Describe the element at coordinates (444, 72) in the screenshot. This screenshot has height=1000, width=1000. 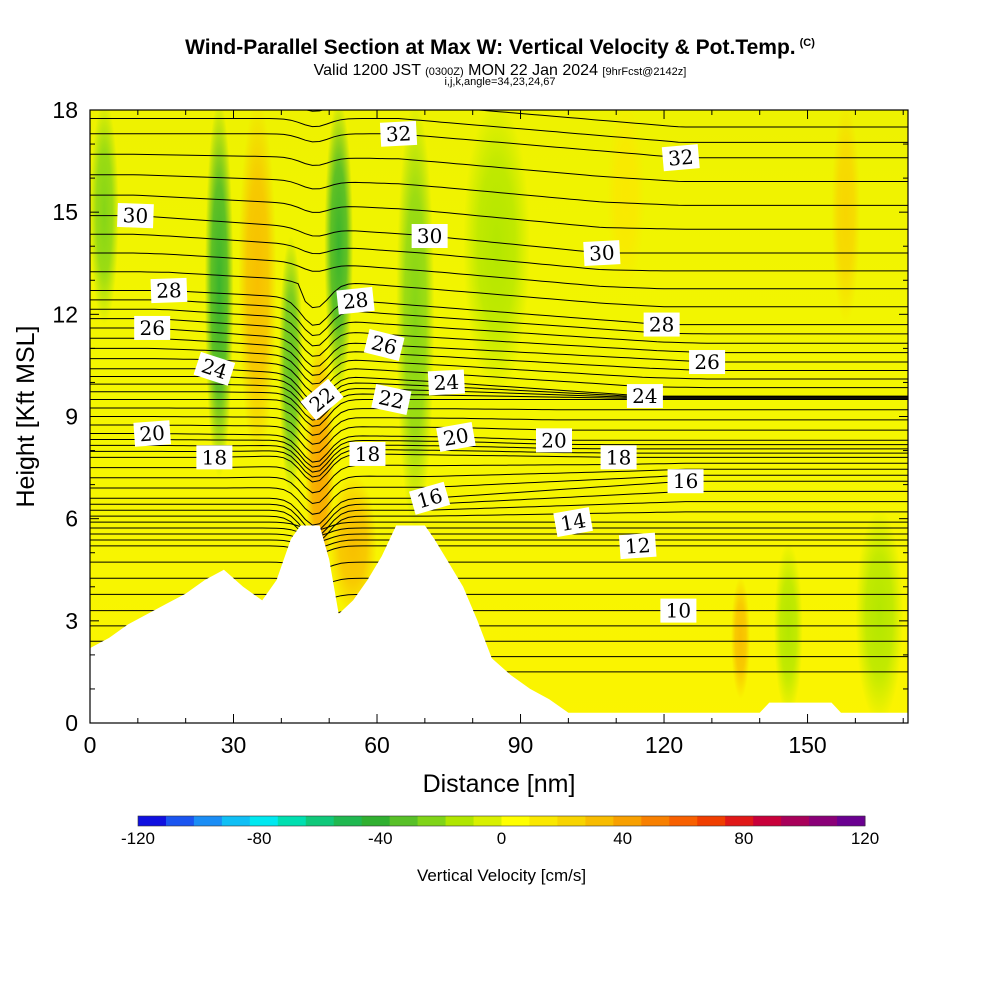
I see `valid-utc: (0300Z)` at that location.